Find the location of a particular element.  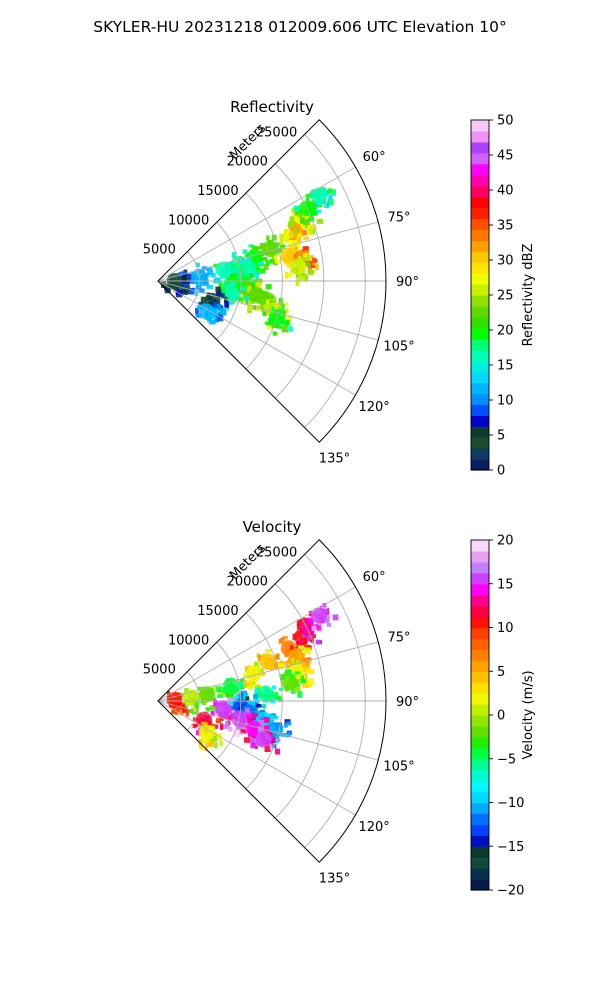

colorbar-label: Velocity (m/s) is located at coordinates (528, 714).